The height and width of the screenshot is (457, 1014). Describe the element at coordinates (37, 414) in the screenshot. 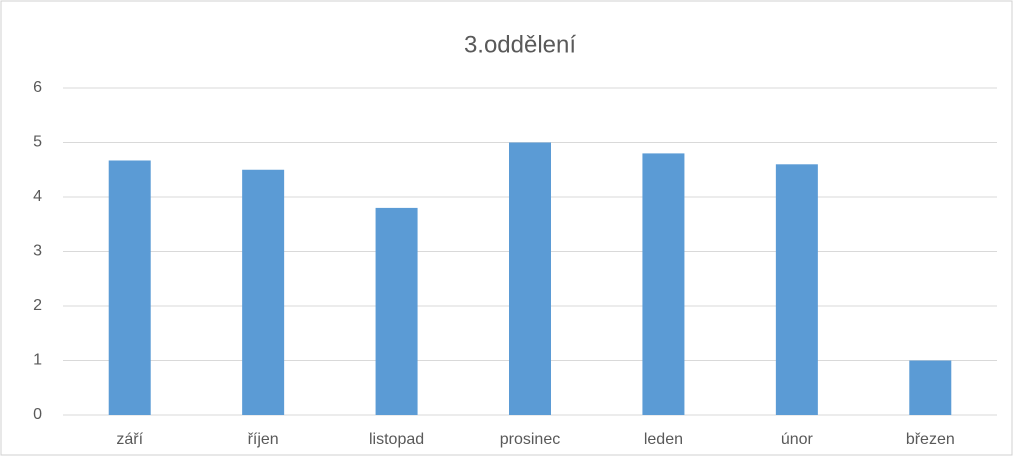

I see `y-tick-label: 0` at that location.